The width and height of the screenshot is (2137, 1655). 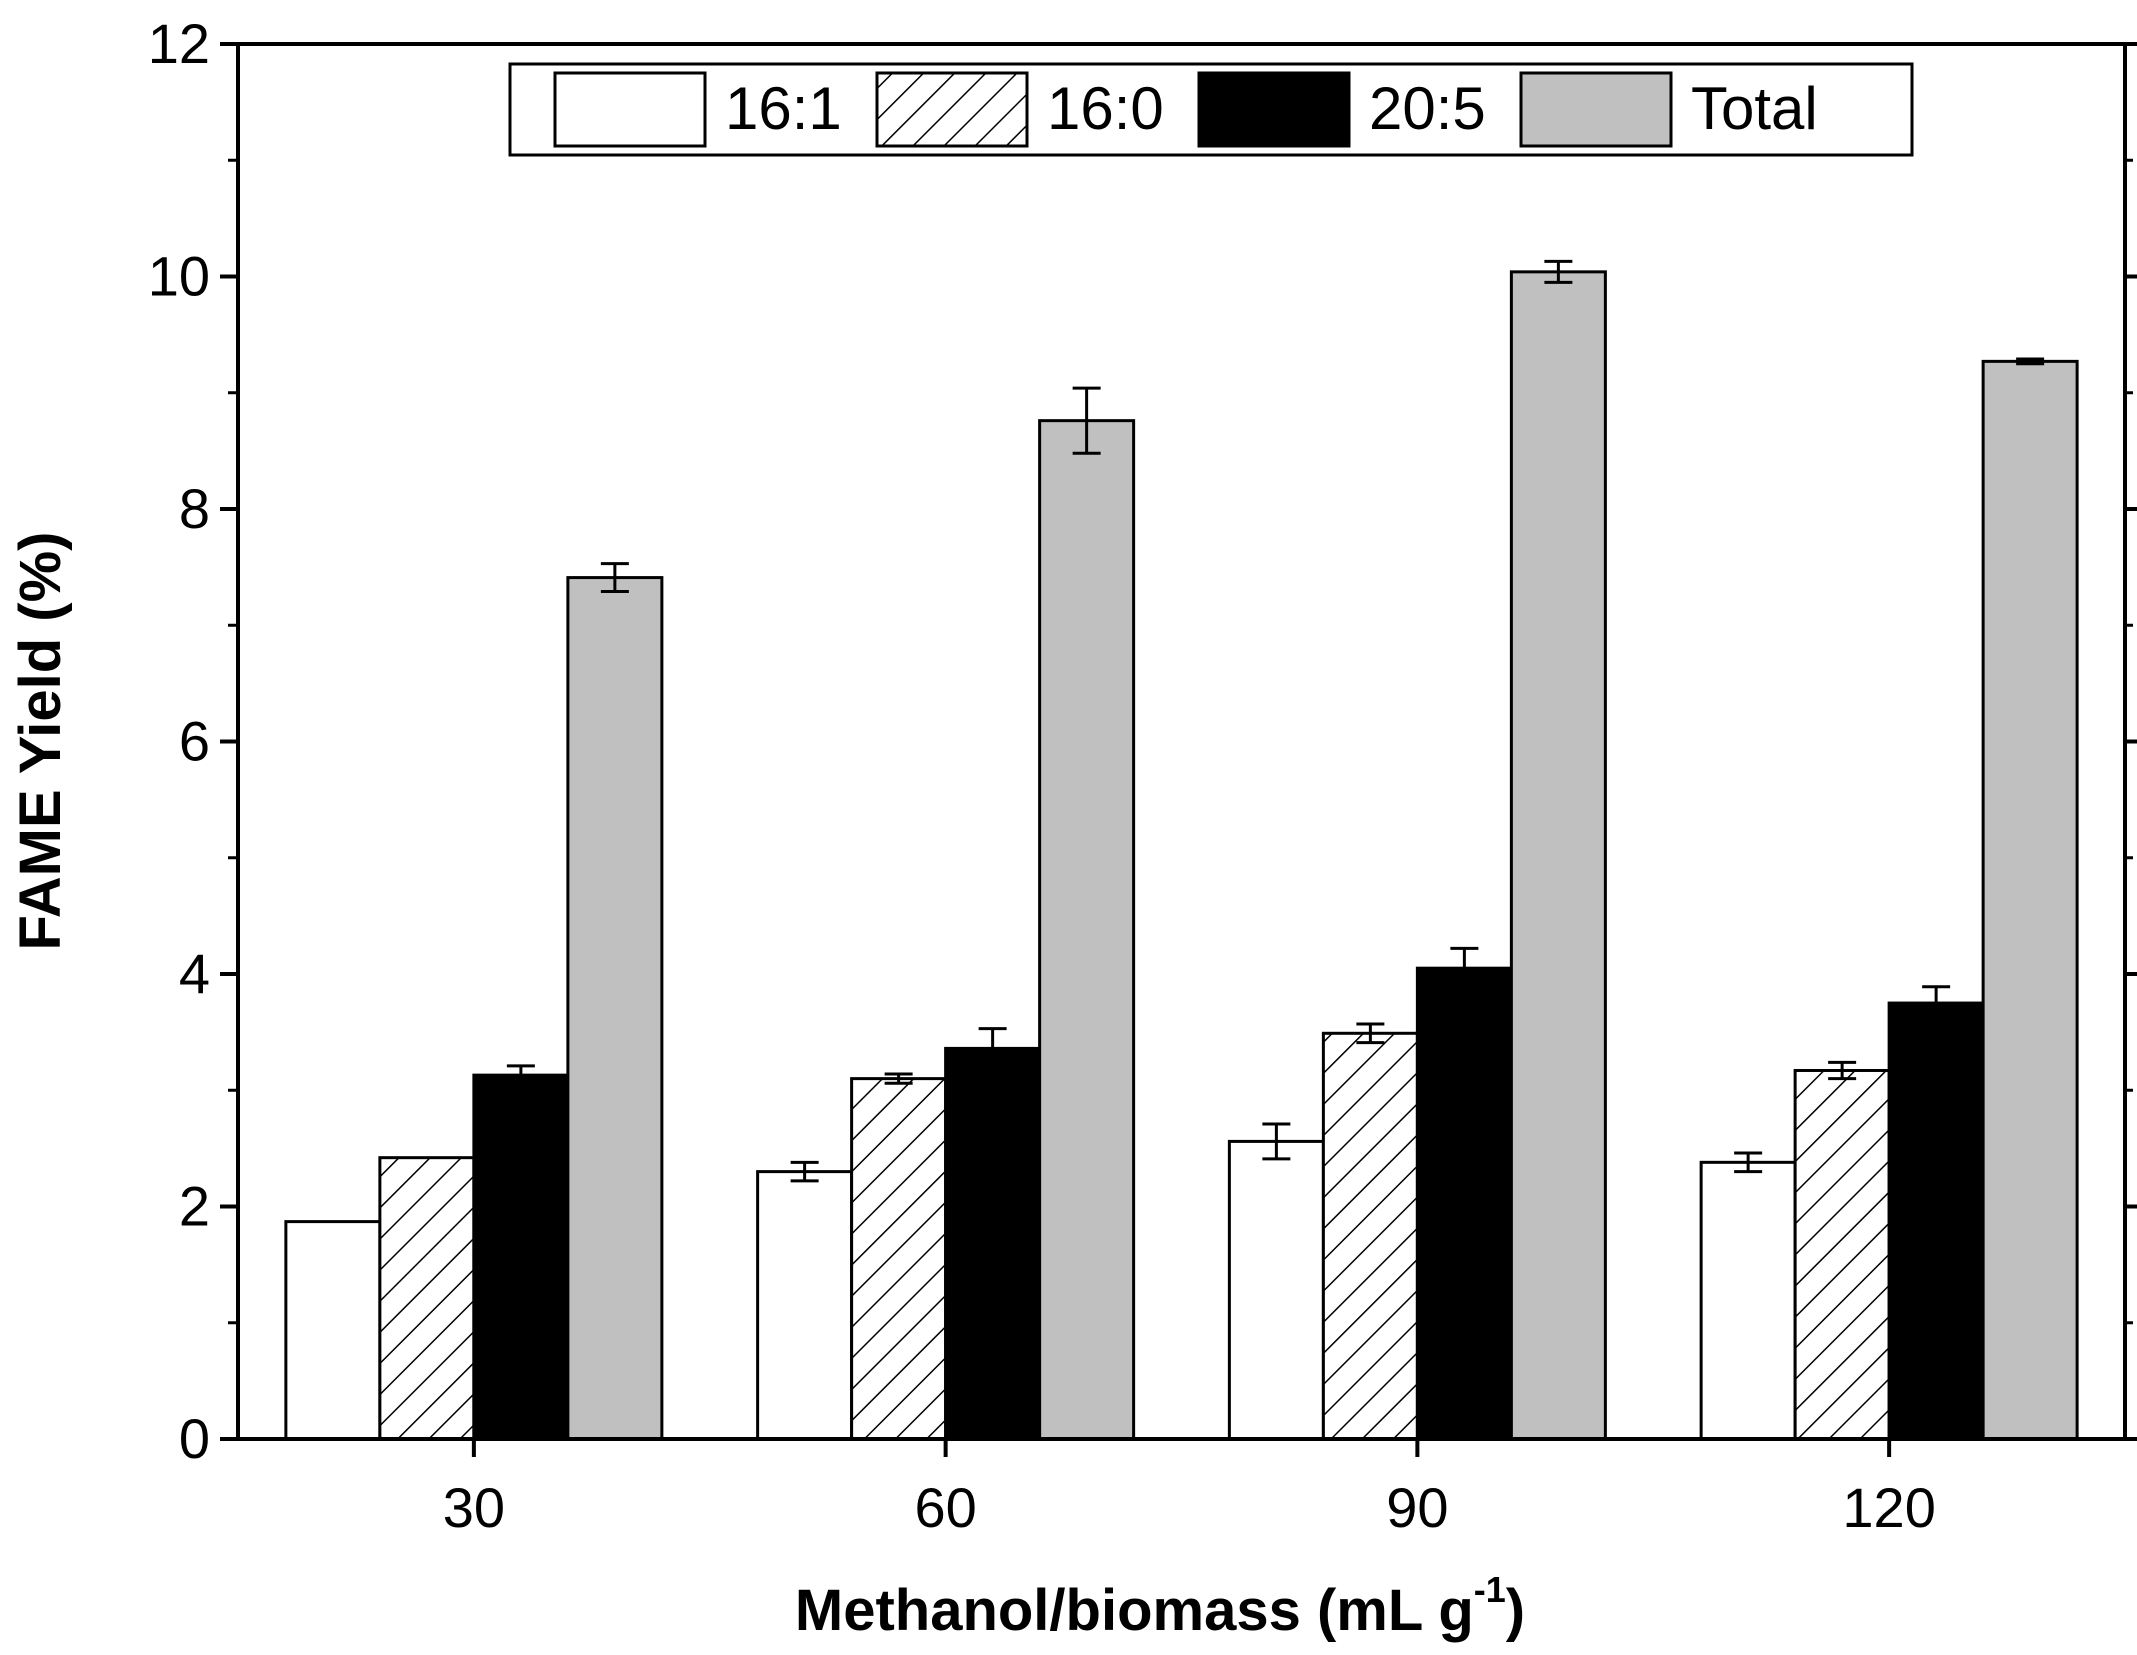 I want to click on y-tick-label: 0, so click(x=194, y=1438).